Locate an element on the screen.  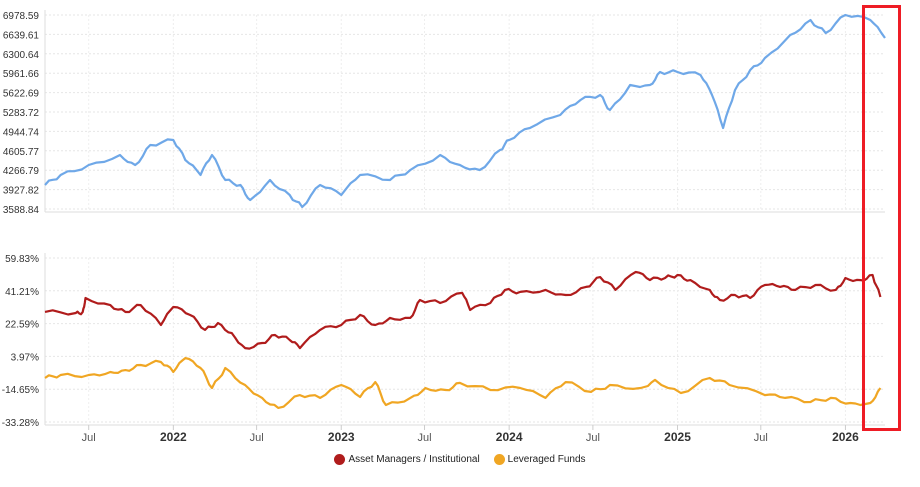
legend-marker-asset-managers is located at coordinates (340, 459).